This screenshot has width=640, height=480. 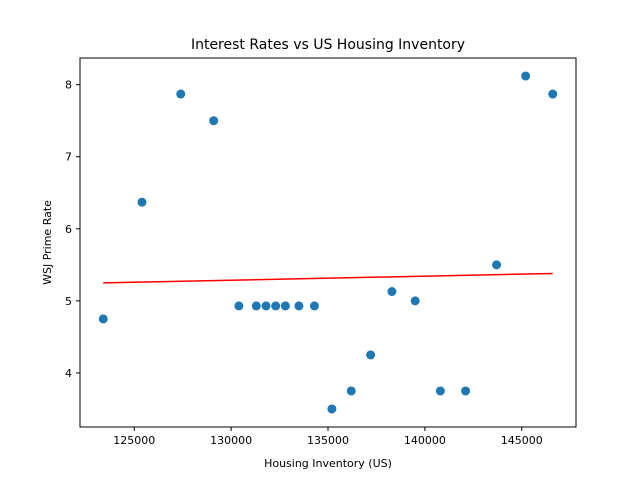 What do you see at coordinates (47, 242) in the screenshot?
I see `y-axis-label: WSJ Prime Rate` at bounding box center [47, 242].